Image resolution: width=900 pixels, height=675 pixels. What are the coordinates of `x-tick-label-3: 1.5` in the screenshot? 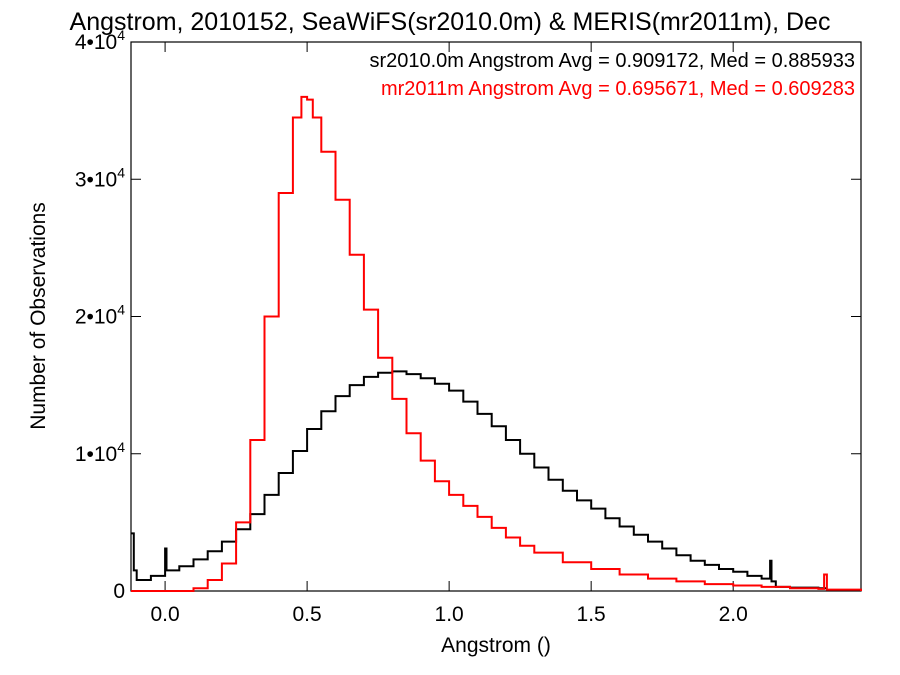 It's located at (591, 614).